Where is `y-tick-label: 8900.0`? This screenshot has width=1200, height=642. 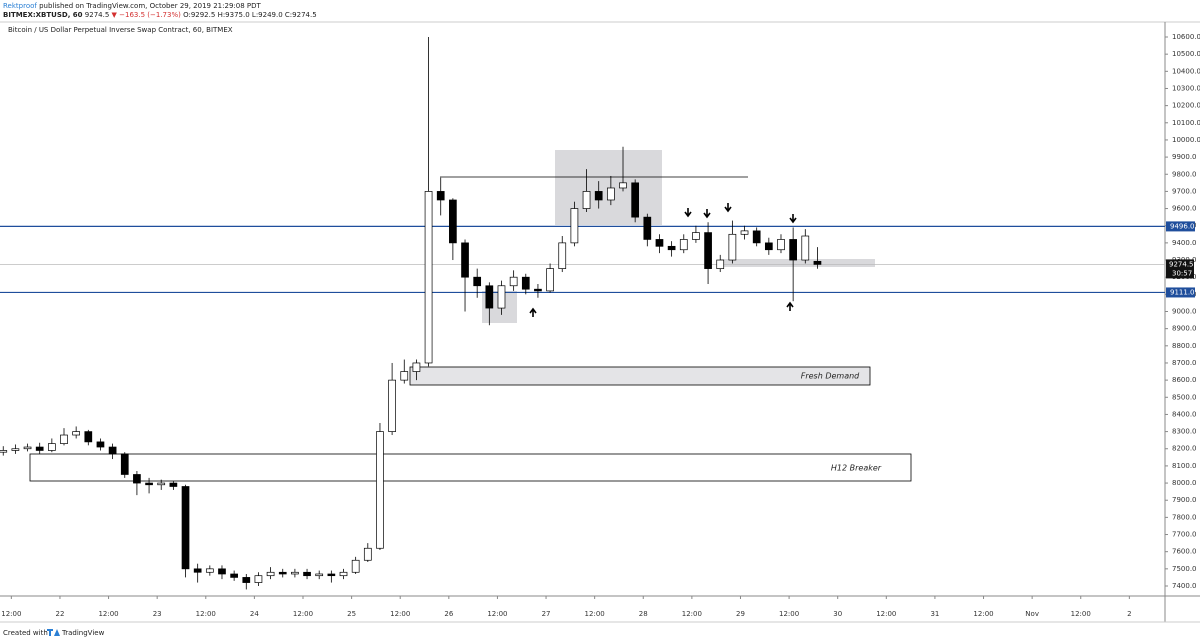
y-tick-label: 8900.0 is located at coordinates (1184, 329).